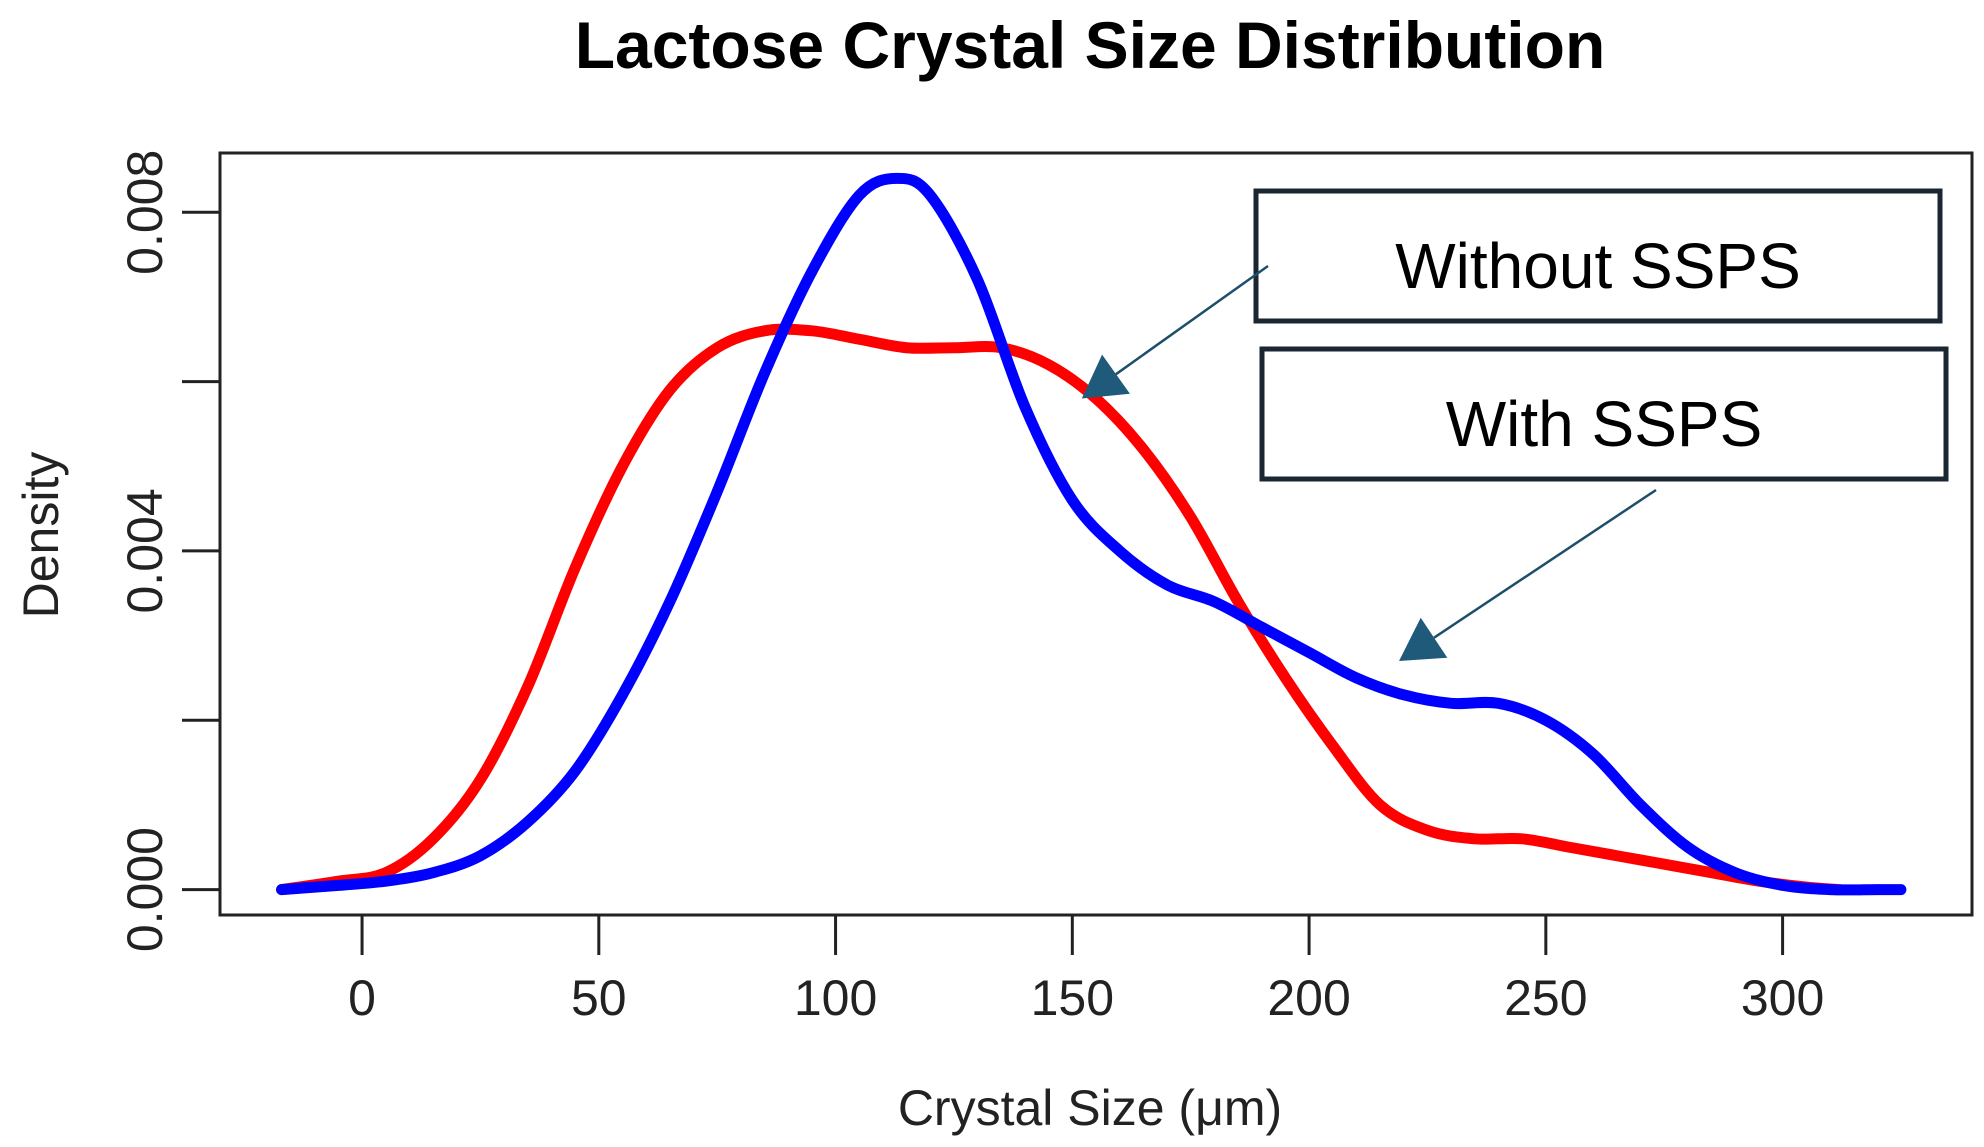 This screenshot has width=1984, height=1147. Describe the element at coordinates (41, 535) in the screenshot. I see `y-axis-label: Density` at that location.